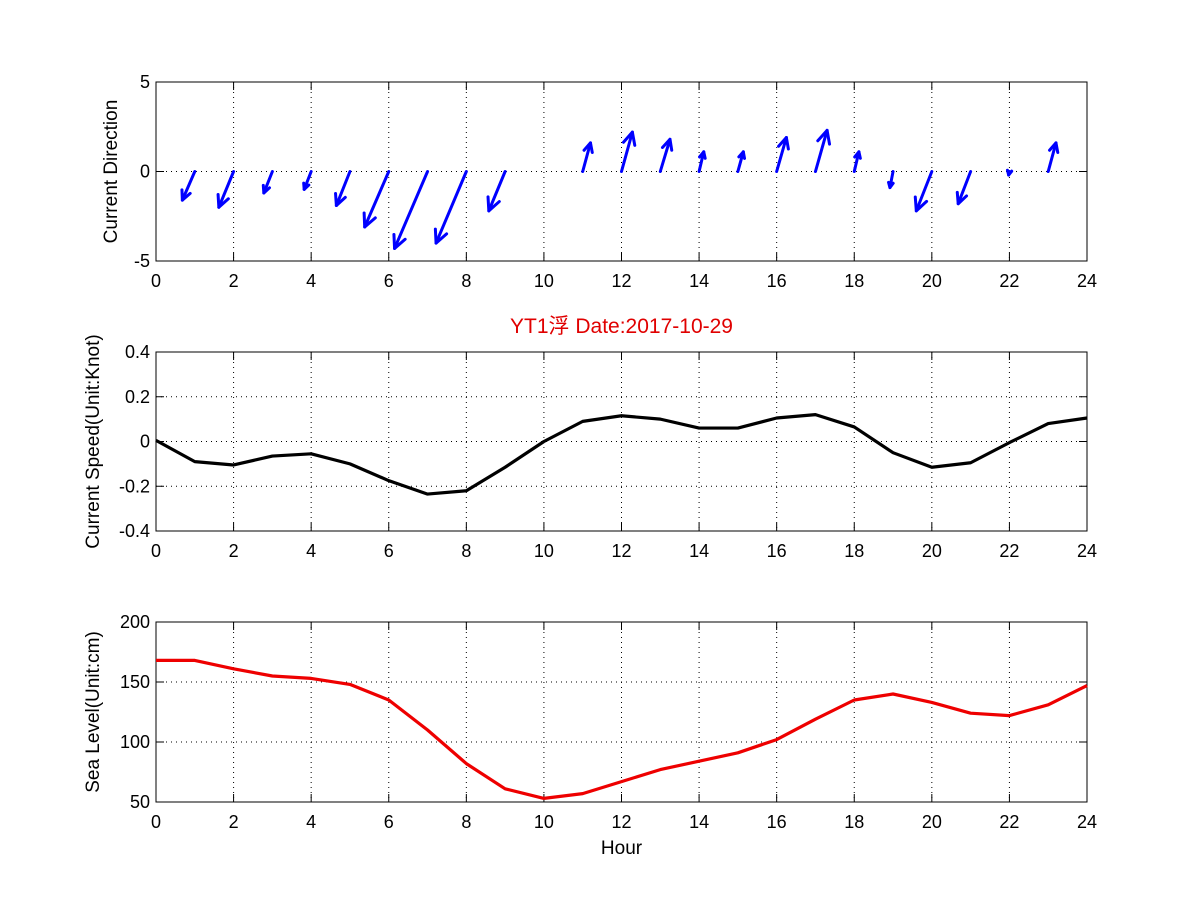  What do you see at coordinates (145, 82) in the screenshot?
I see `y-tick-label: 5` at bounding box center [145, 82].